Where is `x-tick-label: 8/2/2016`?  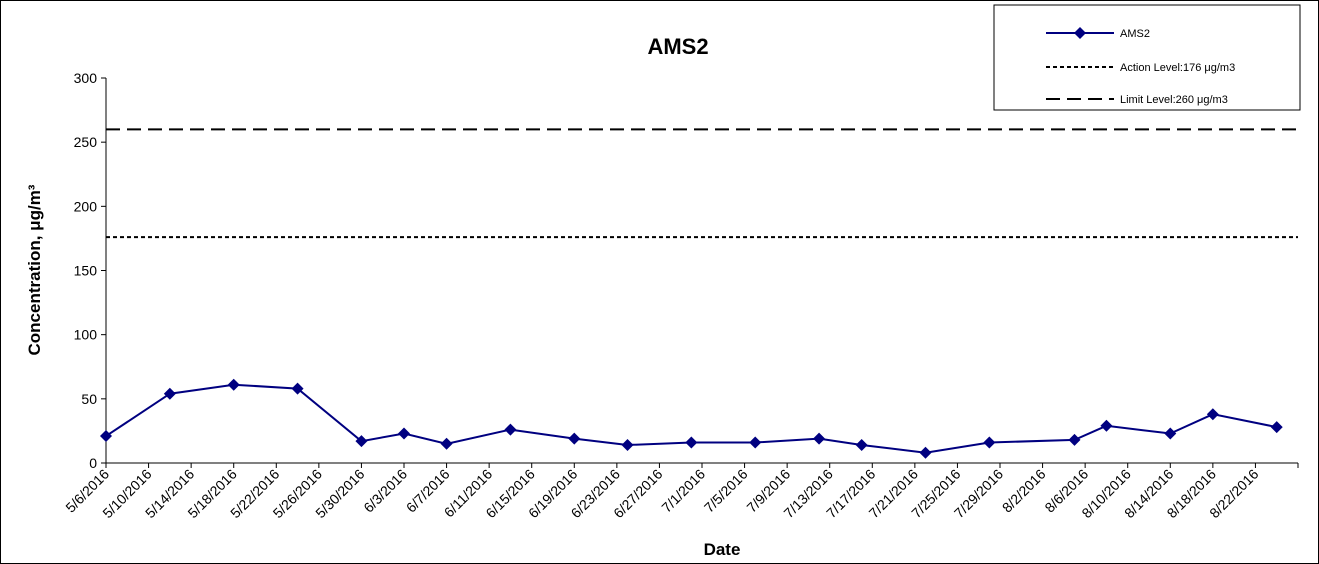
x-tick-label: 8/2/2016 is located at coordinates (1024, 491).